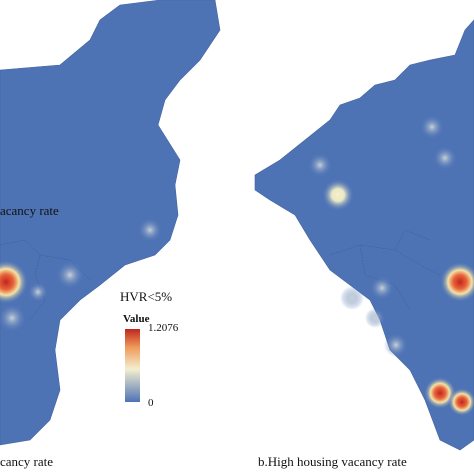  Describe the element at coordinates (332, 461) in the screenshot. I see `map-caption: b.High housing vacancy rate` at that location.